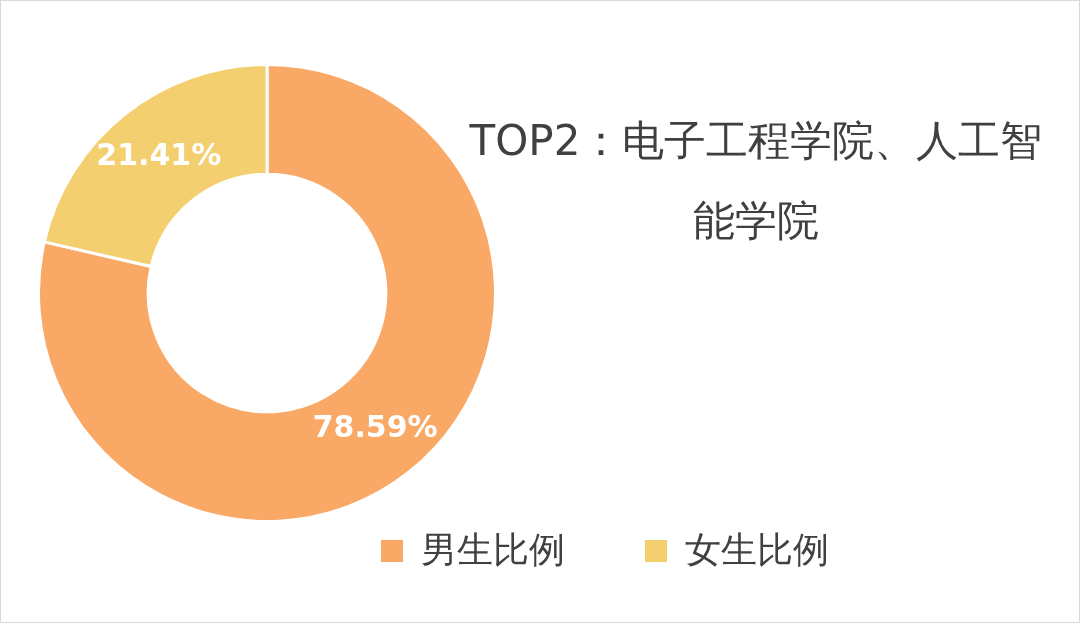 The image size is (1080, 623). Describe the element at coordinates (493, 550) in the screenshot. I see `legend-label: 男生比例` at that location.